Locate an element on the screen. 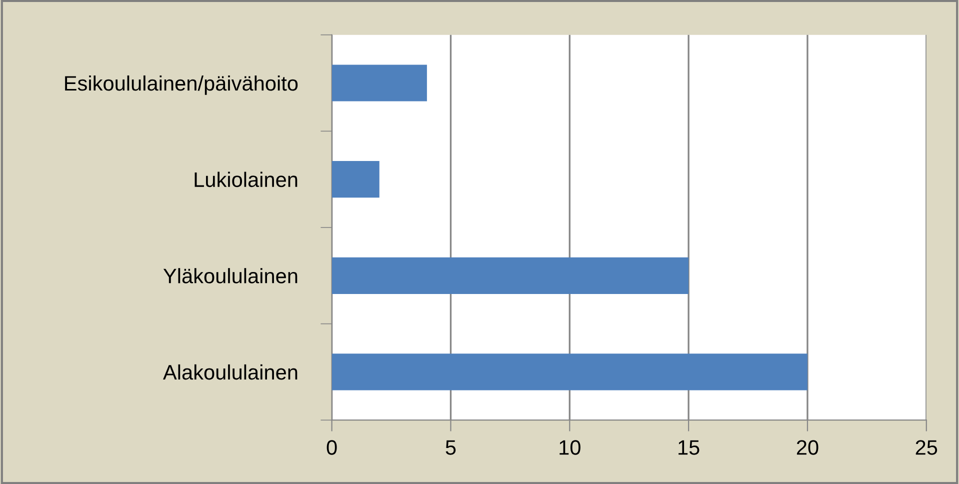 The height and width of the screenshot is (484, 959). x-tick-label: 25 is located at coordinates (927, 447).